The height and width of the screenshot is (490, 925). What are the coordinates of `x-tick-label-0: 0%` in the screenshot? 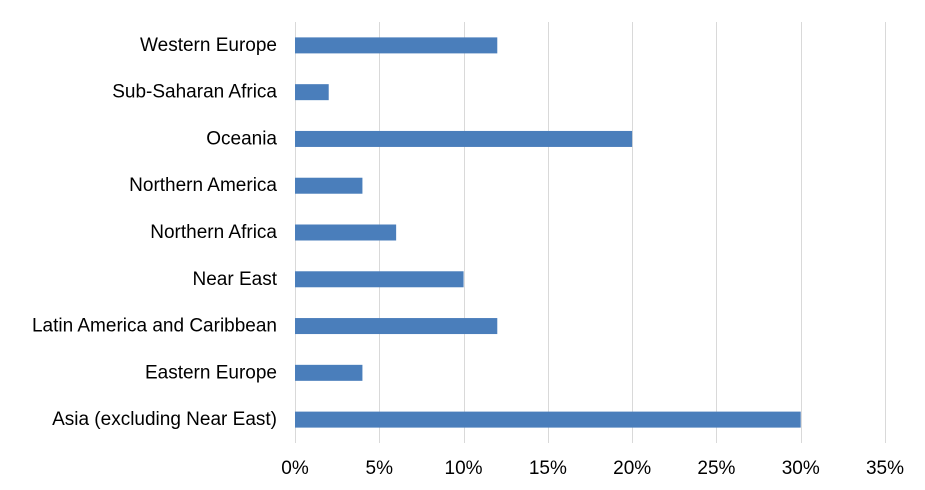 It's located at (295, 468).